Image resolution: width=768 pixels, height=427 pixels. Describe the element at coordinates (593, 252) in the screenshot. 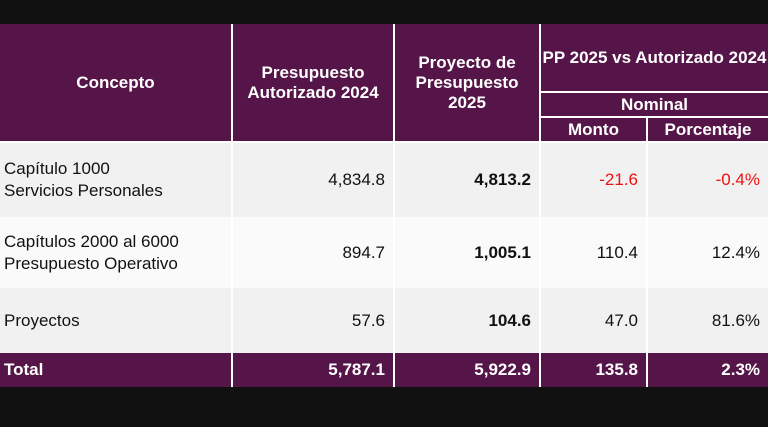

I see `monto-cell: 110.4` at that location.